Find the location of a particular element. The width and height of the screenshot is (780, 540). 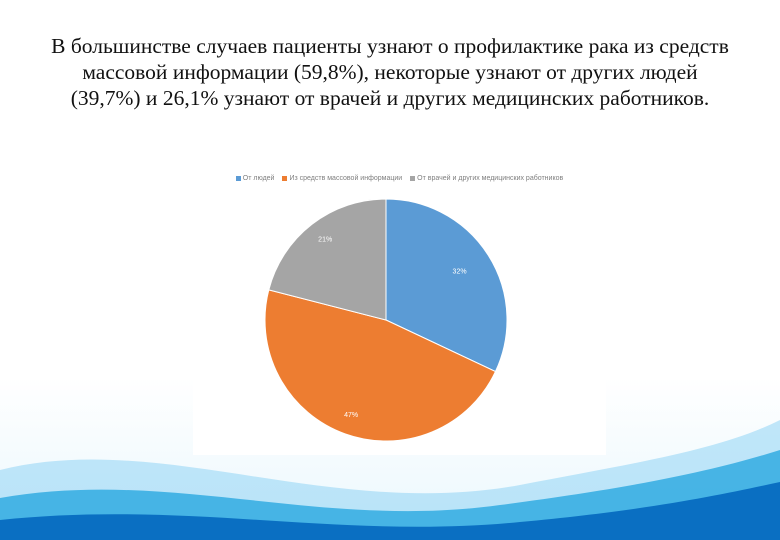

data-label-media: 47% is located at coordinates (351, 415).